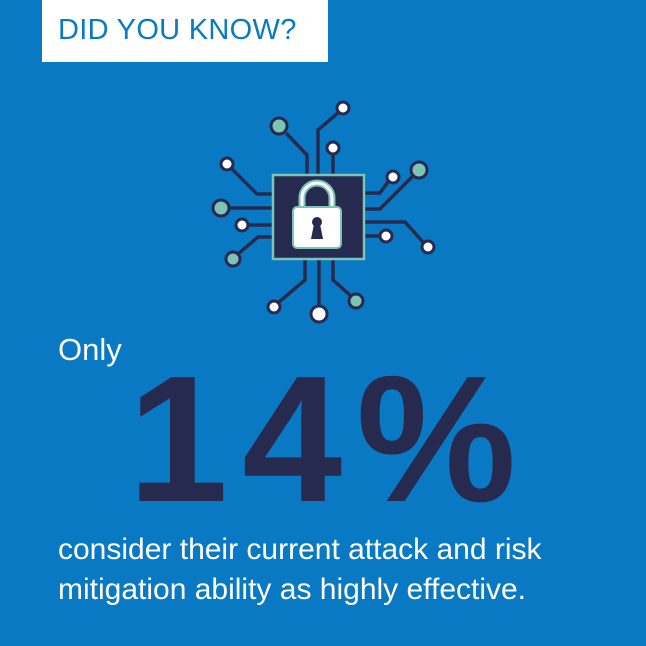 Image resolution: width=646 pixels, height=646 pixels. Describe the element at coordinates (177, 30) in the screenshot. I see `badge-label: DID YOU KNOW?` at that location.